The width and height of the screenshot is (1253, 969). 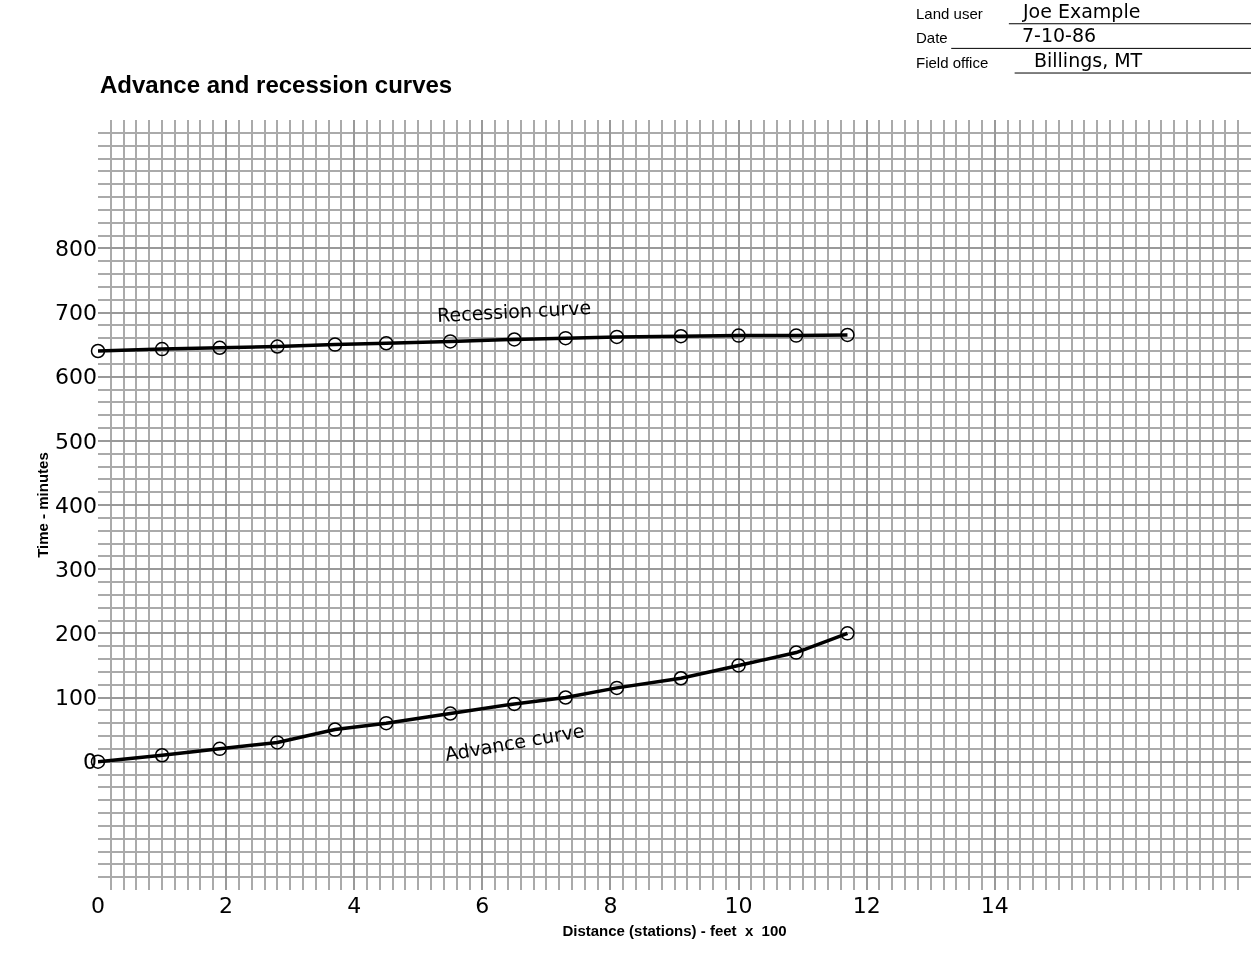 What do you see at coordinates (1059, 35) in the screenshot?
I see `text: 7-10-86` at bounding box center [1059, 35].